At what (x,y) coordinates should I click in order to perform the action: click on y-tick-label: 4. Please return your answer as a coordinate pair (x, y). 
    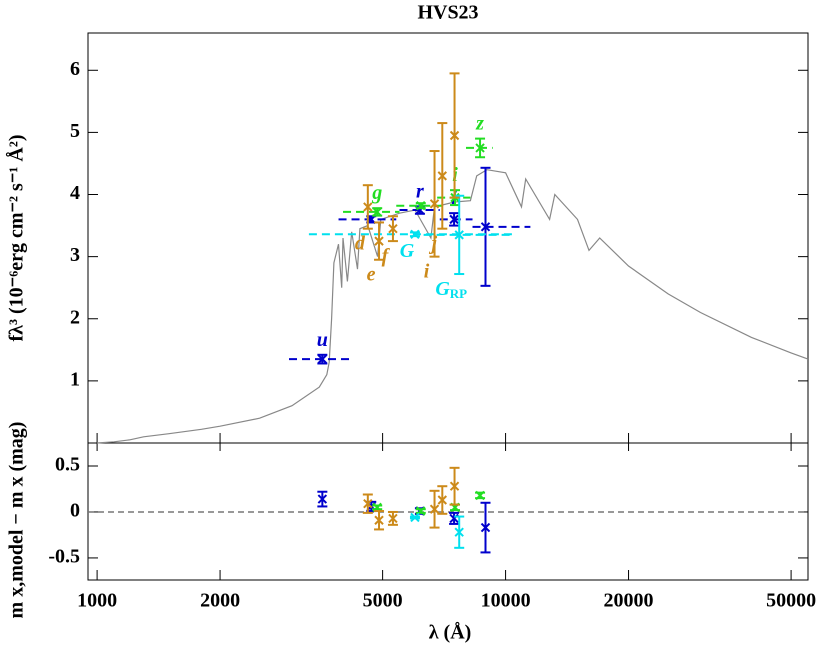
    Looking at the image, I should click on (75, 193).